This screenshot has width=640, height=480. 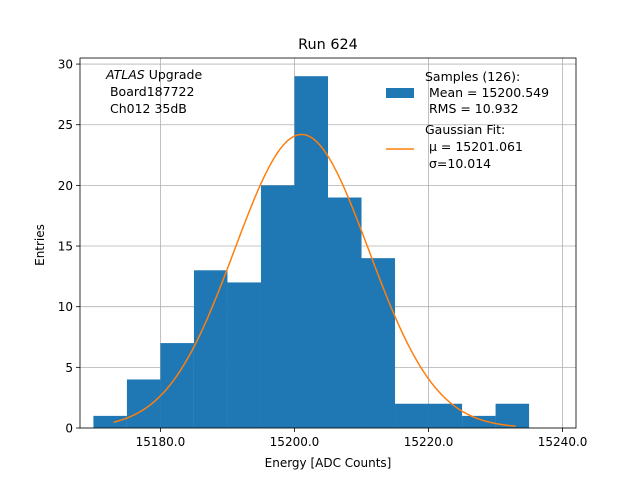 What do you see at coordinates (65, 186) in the screenshot?
I see `y-tick-label: 20` at bounding box center [65, 186].